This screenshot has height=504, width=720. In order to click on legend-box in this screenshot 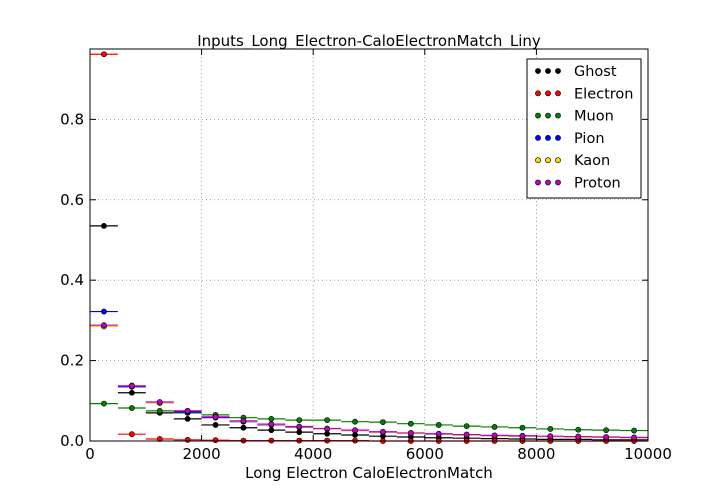, I will do `click(584, 128)`.